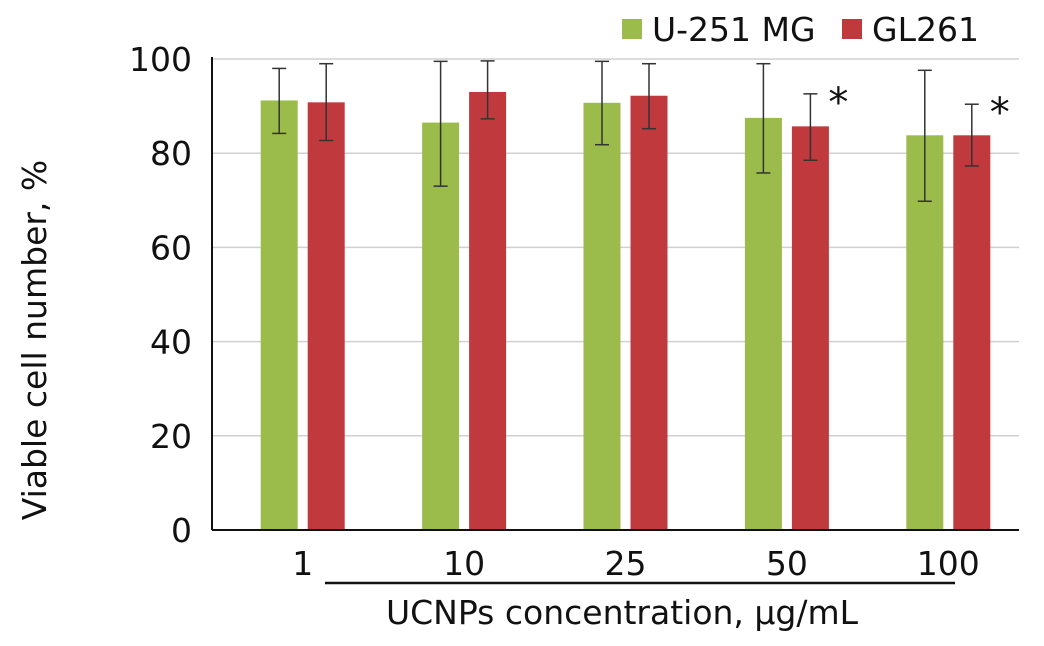 This screenshot has width=1044, height=646. Describe the element at coordinates (302, 563) in the screenshot. I see `x-tick-label: 1` at that location.